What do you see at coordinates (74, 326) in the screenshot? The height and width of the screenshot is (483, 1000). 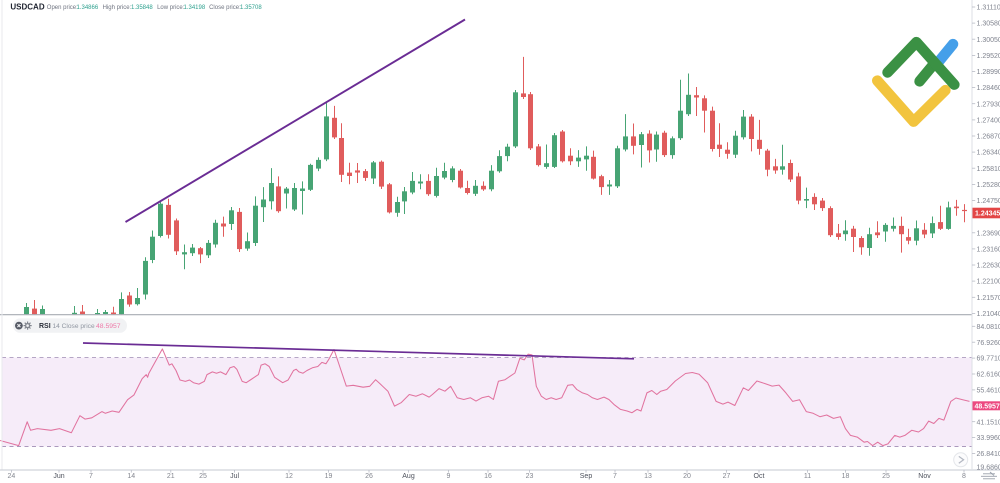 I see `svg-text: 14 Close price` at bounding box center [74, 326].